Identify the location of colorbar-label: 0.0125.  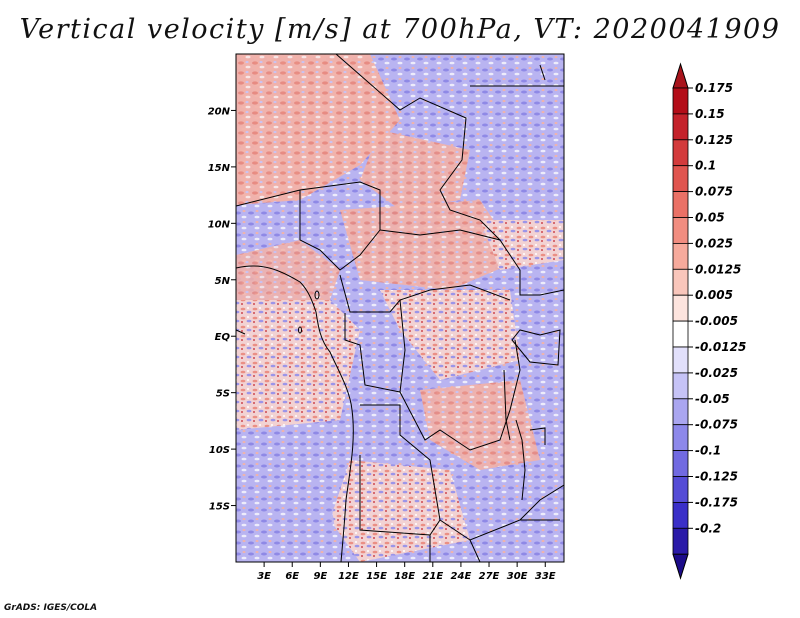
(718, 269).